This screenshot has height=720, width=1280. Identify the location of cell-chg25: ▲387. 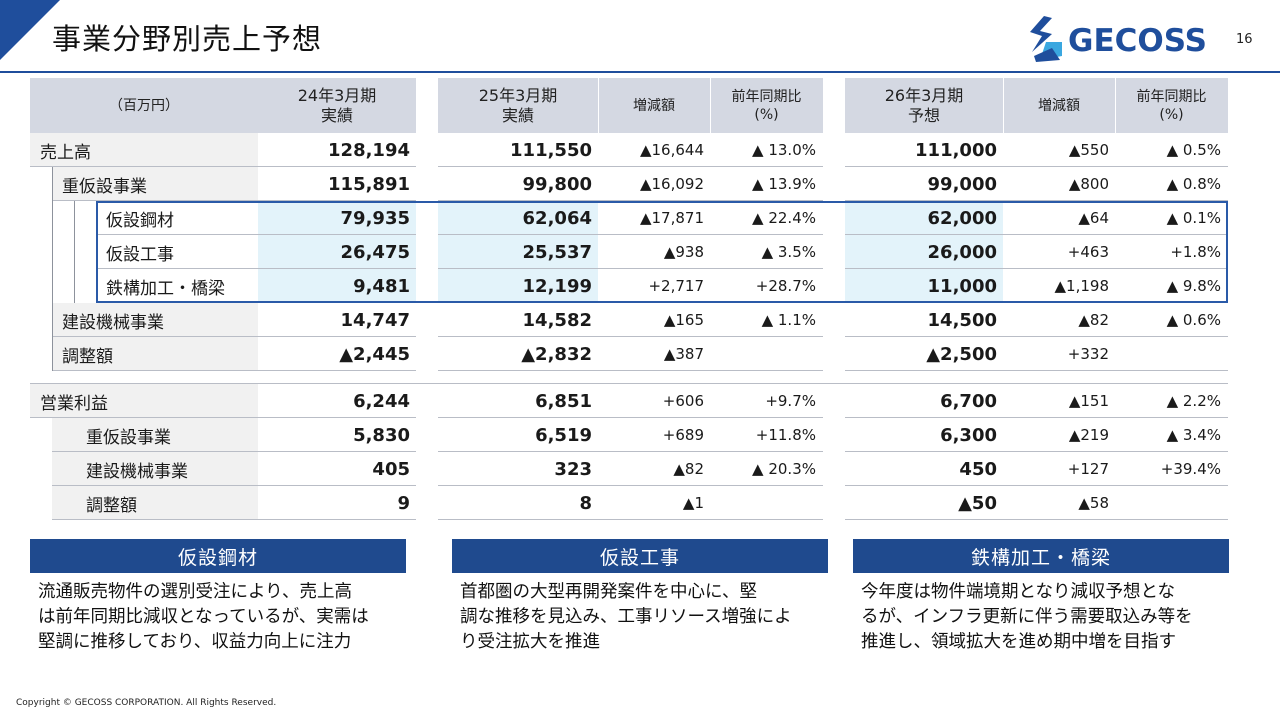
(683, 354).